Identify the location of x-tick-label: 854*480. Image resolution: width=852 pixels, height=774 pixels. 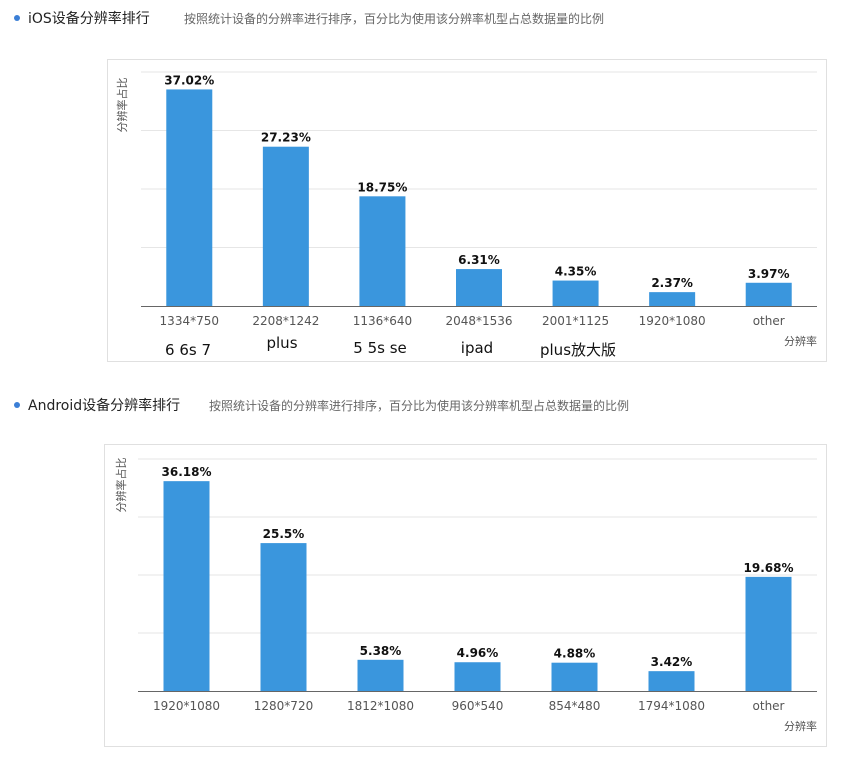
(575, 706).